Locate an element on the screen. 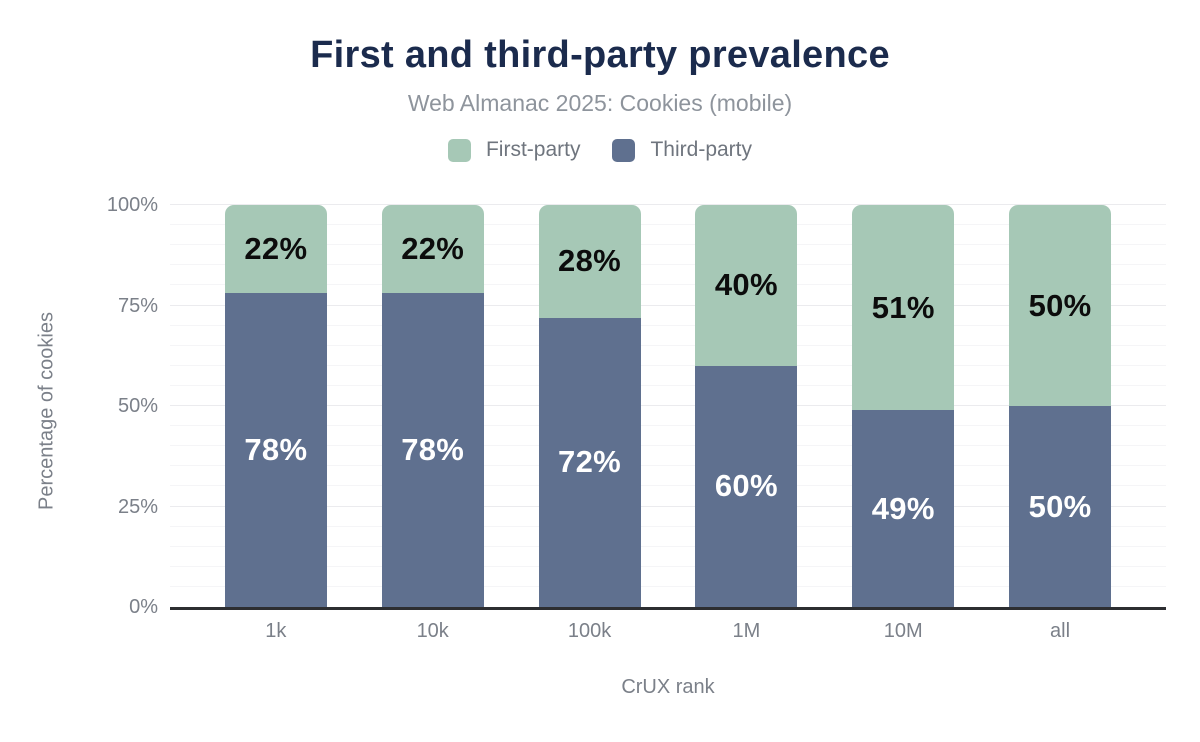 The image size is (1200, 742). bar-segment-first-party: 50% is located at coordinates (1060, 305).